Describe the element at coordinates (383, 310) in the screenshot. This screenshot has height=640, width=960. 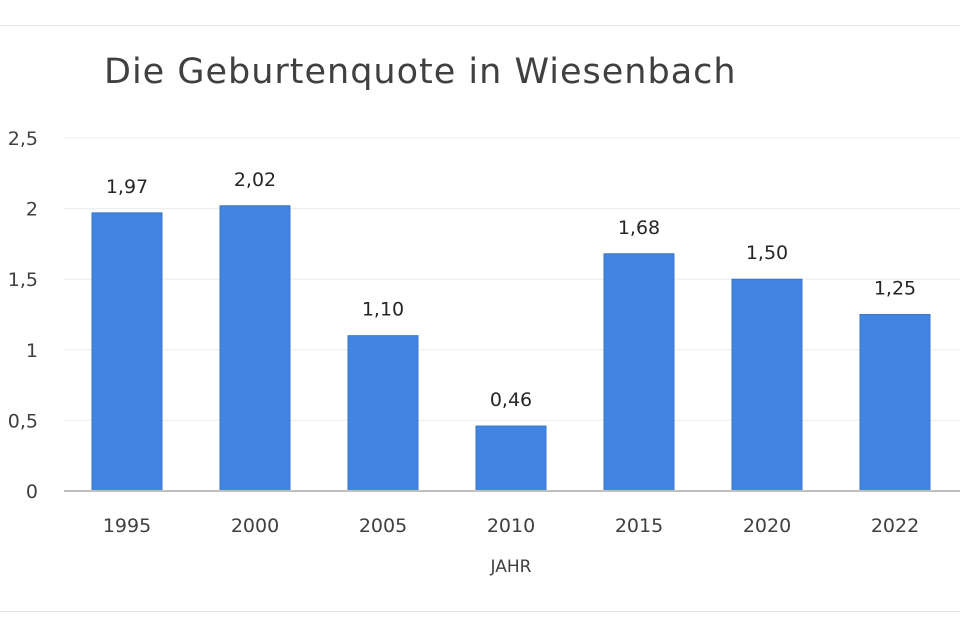
I see `data-label-2005: 1,10` at that location.